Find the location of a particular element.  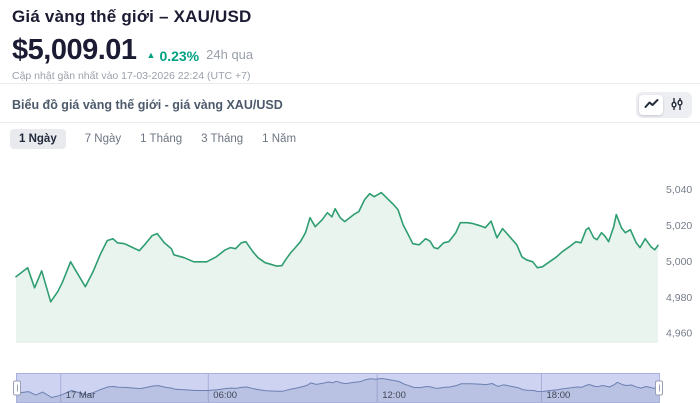

x-axis-label: 12:00 is located at coordinates (394, 395).